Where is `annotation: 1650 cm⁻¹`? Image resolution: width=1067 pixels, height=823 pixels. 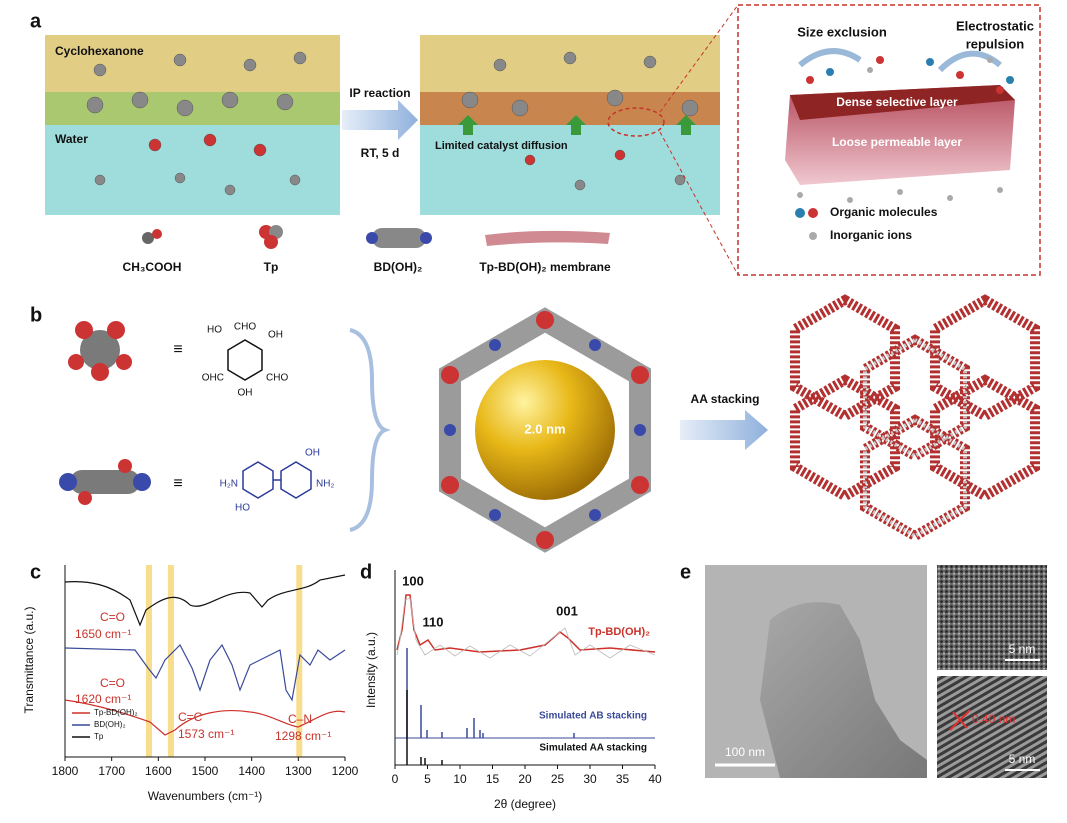
annotation: 1650 cm⁻¹ is located at coordinates (103, 634).